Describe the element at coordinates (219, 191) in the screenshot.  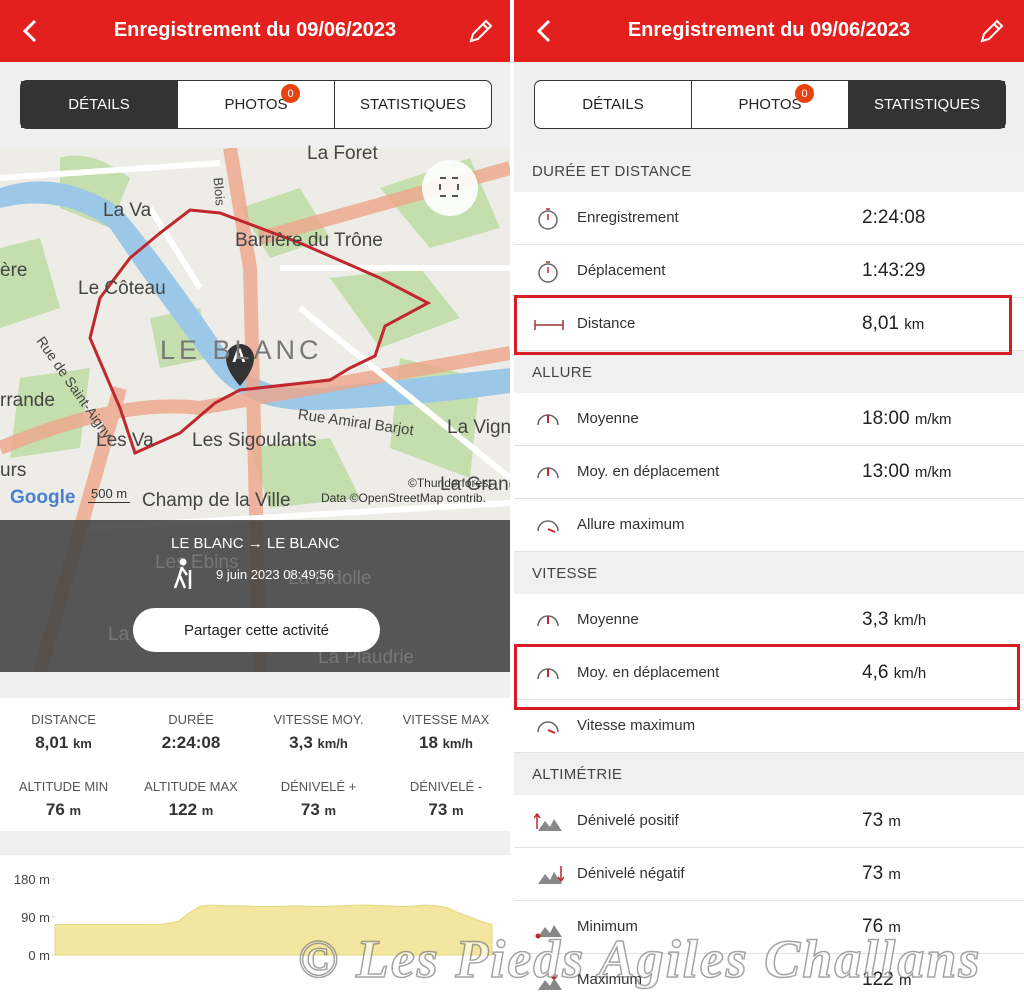
I see `map-label: Blois` at that location.